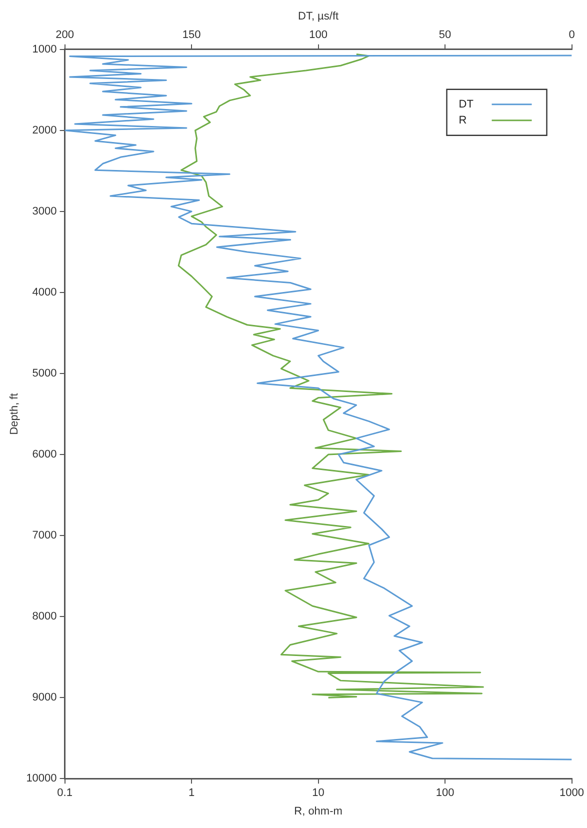  Describe the element at coordinates (44, 536) in the screenshot. I see `y-tick-label: 7000` at that location.